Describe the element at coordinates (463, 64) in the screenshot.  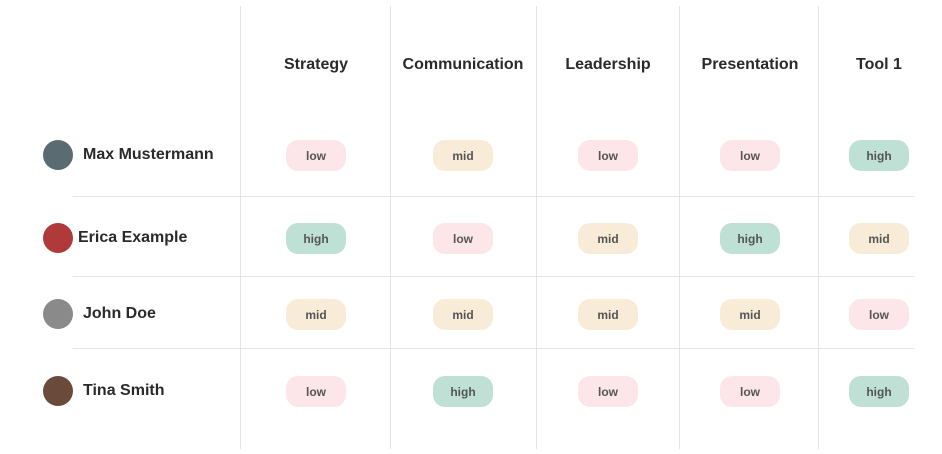
I see `column-header: Communication` at that location.